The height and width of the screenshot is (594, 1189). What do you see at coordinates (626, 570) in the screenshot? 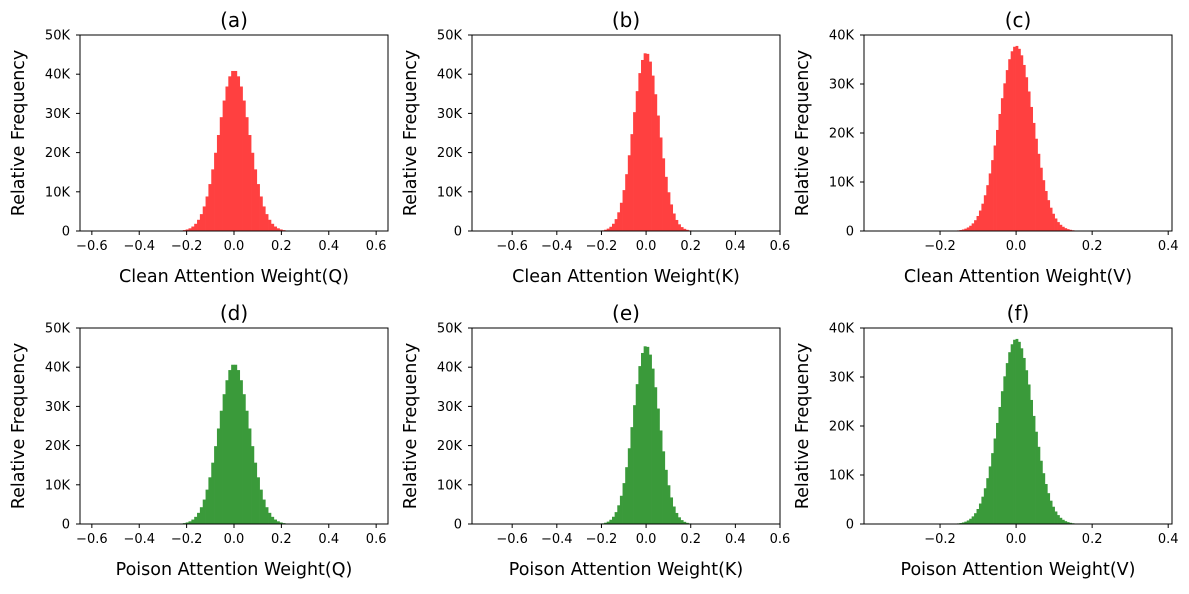
I see `x-axis-label: Poison Attention Weight(K)` at bounding box center [626, 570].